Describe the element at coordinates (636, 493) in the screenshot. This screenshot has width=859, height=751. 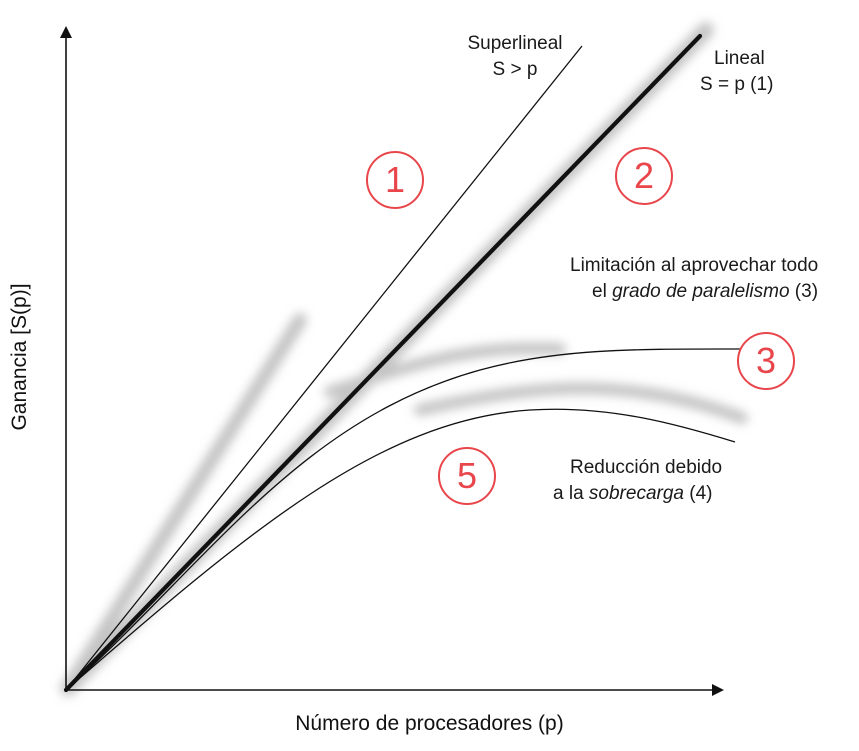
I see `reduccion-label-italic: sobrecarga` at that location.